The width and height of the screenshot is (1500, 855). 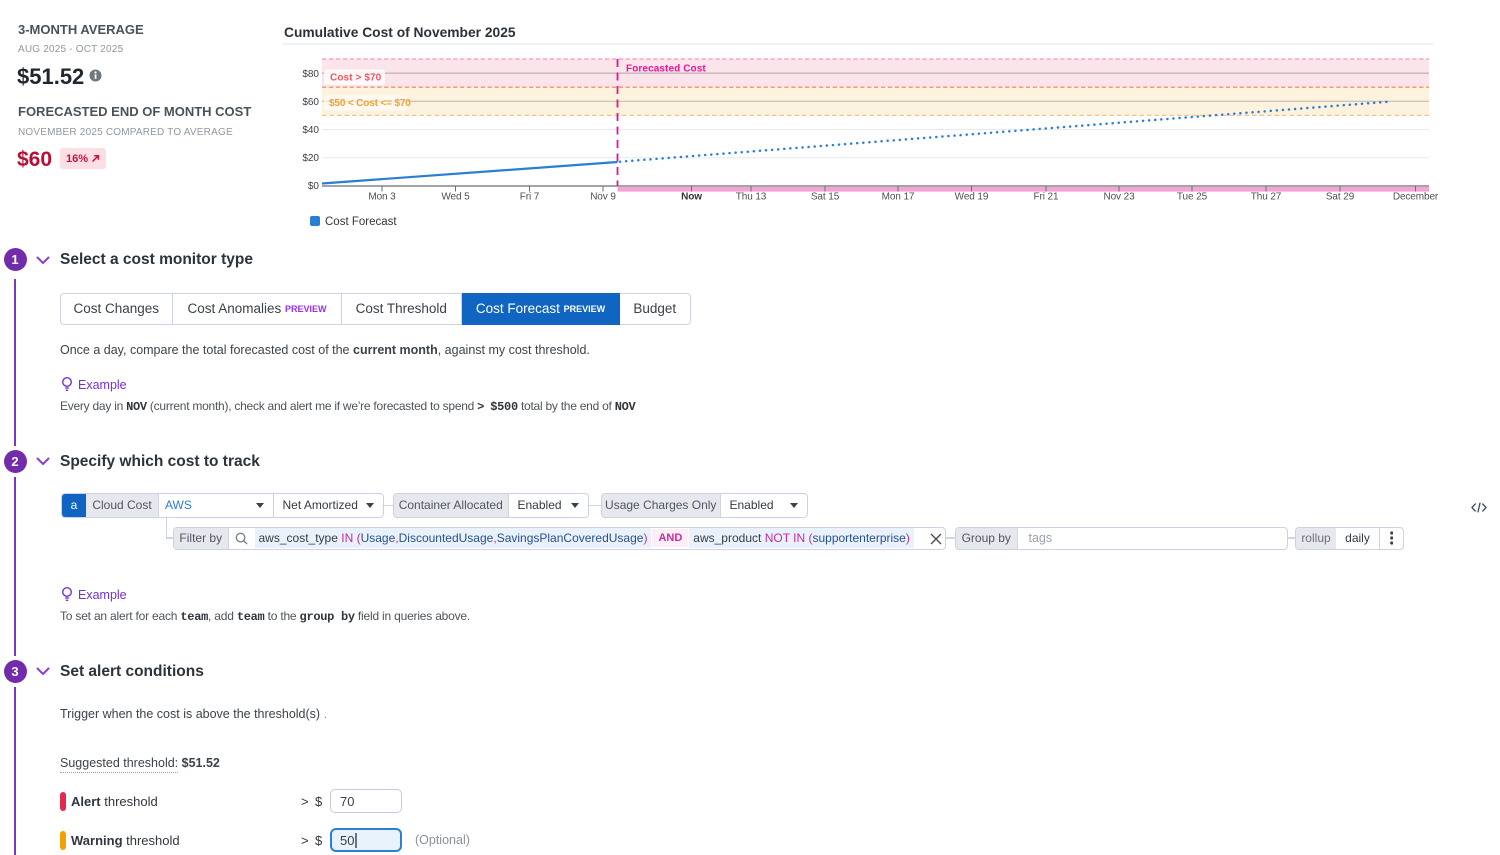 What do you see at coordinates (1119, 197) in the screenshot?
I see `svg-text: Nov 23` at bounding box center [1119, 197].